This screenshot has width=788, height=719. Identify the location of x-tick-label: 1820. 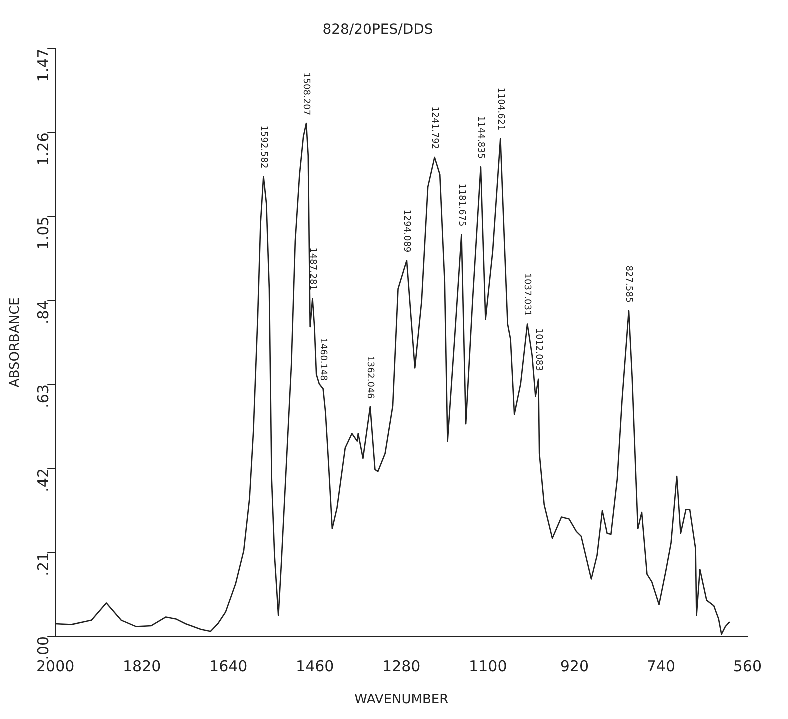
(142, 666).